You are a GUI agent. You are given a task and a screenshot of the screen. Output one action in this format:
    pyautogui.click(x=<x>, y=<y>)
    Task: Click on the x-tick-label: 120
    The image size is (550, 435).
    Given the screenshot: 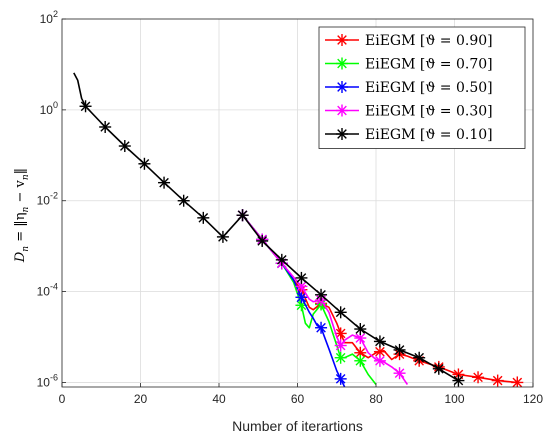 What is the action you would take?
    pyautogui.click(x=533, y=399)
    